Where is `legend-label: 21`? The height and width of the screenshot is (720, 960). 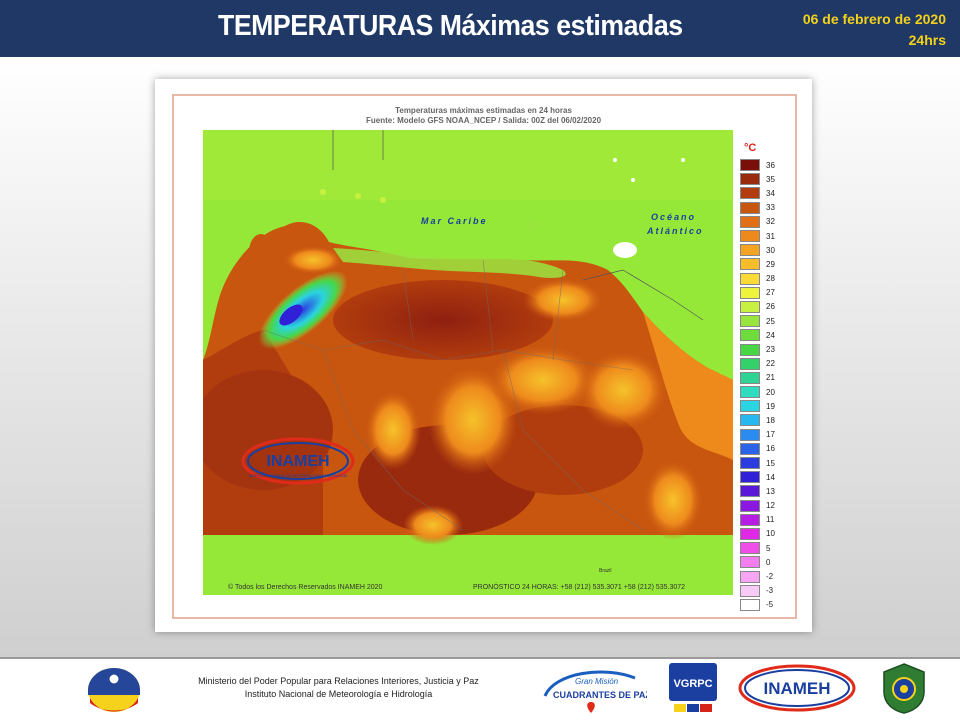
legend-label: 21 is located at coordinates (770, 378).